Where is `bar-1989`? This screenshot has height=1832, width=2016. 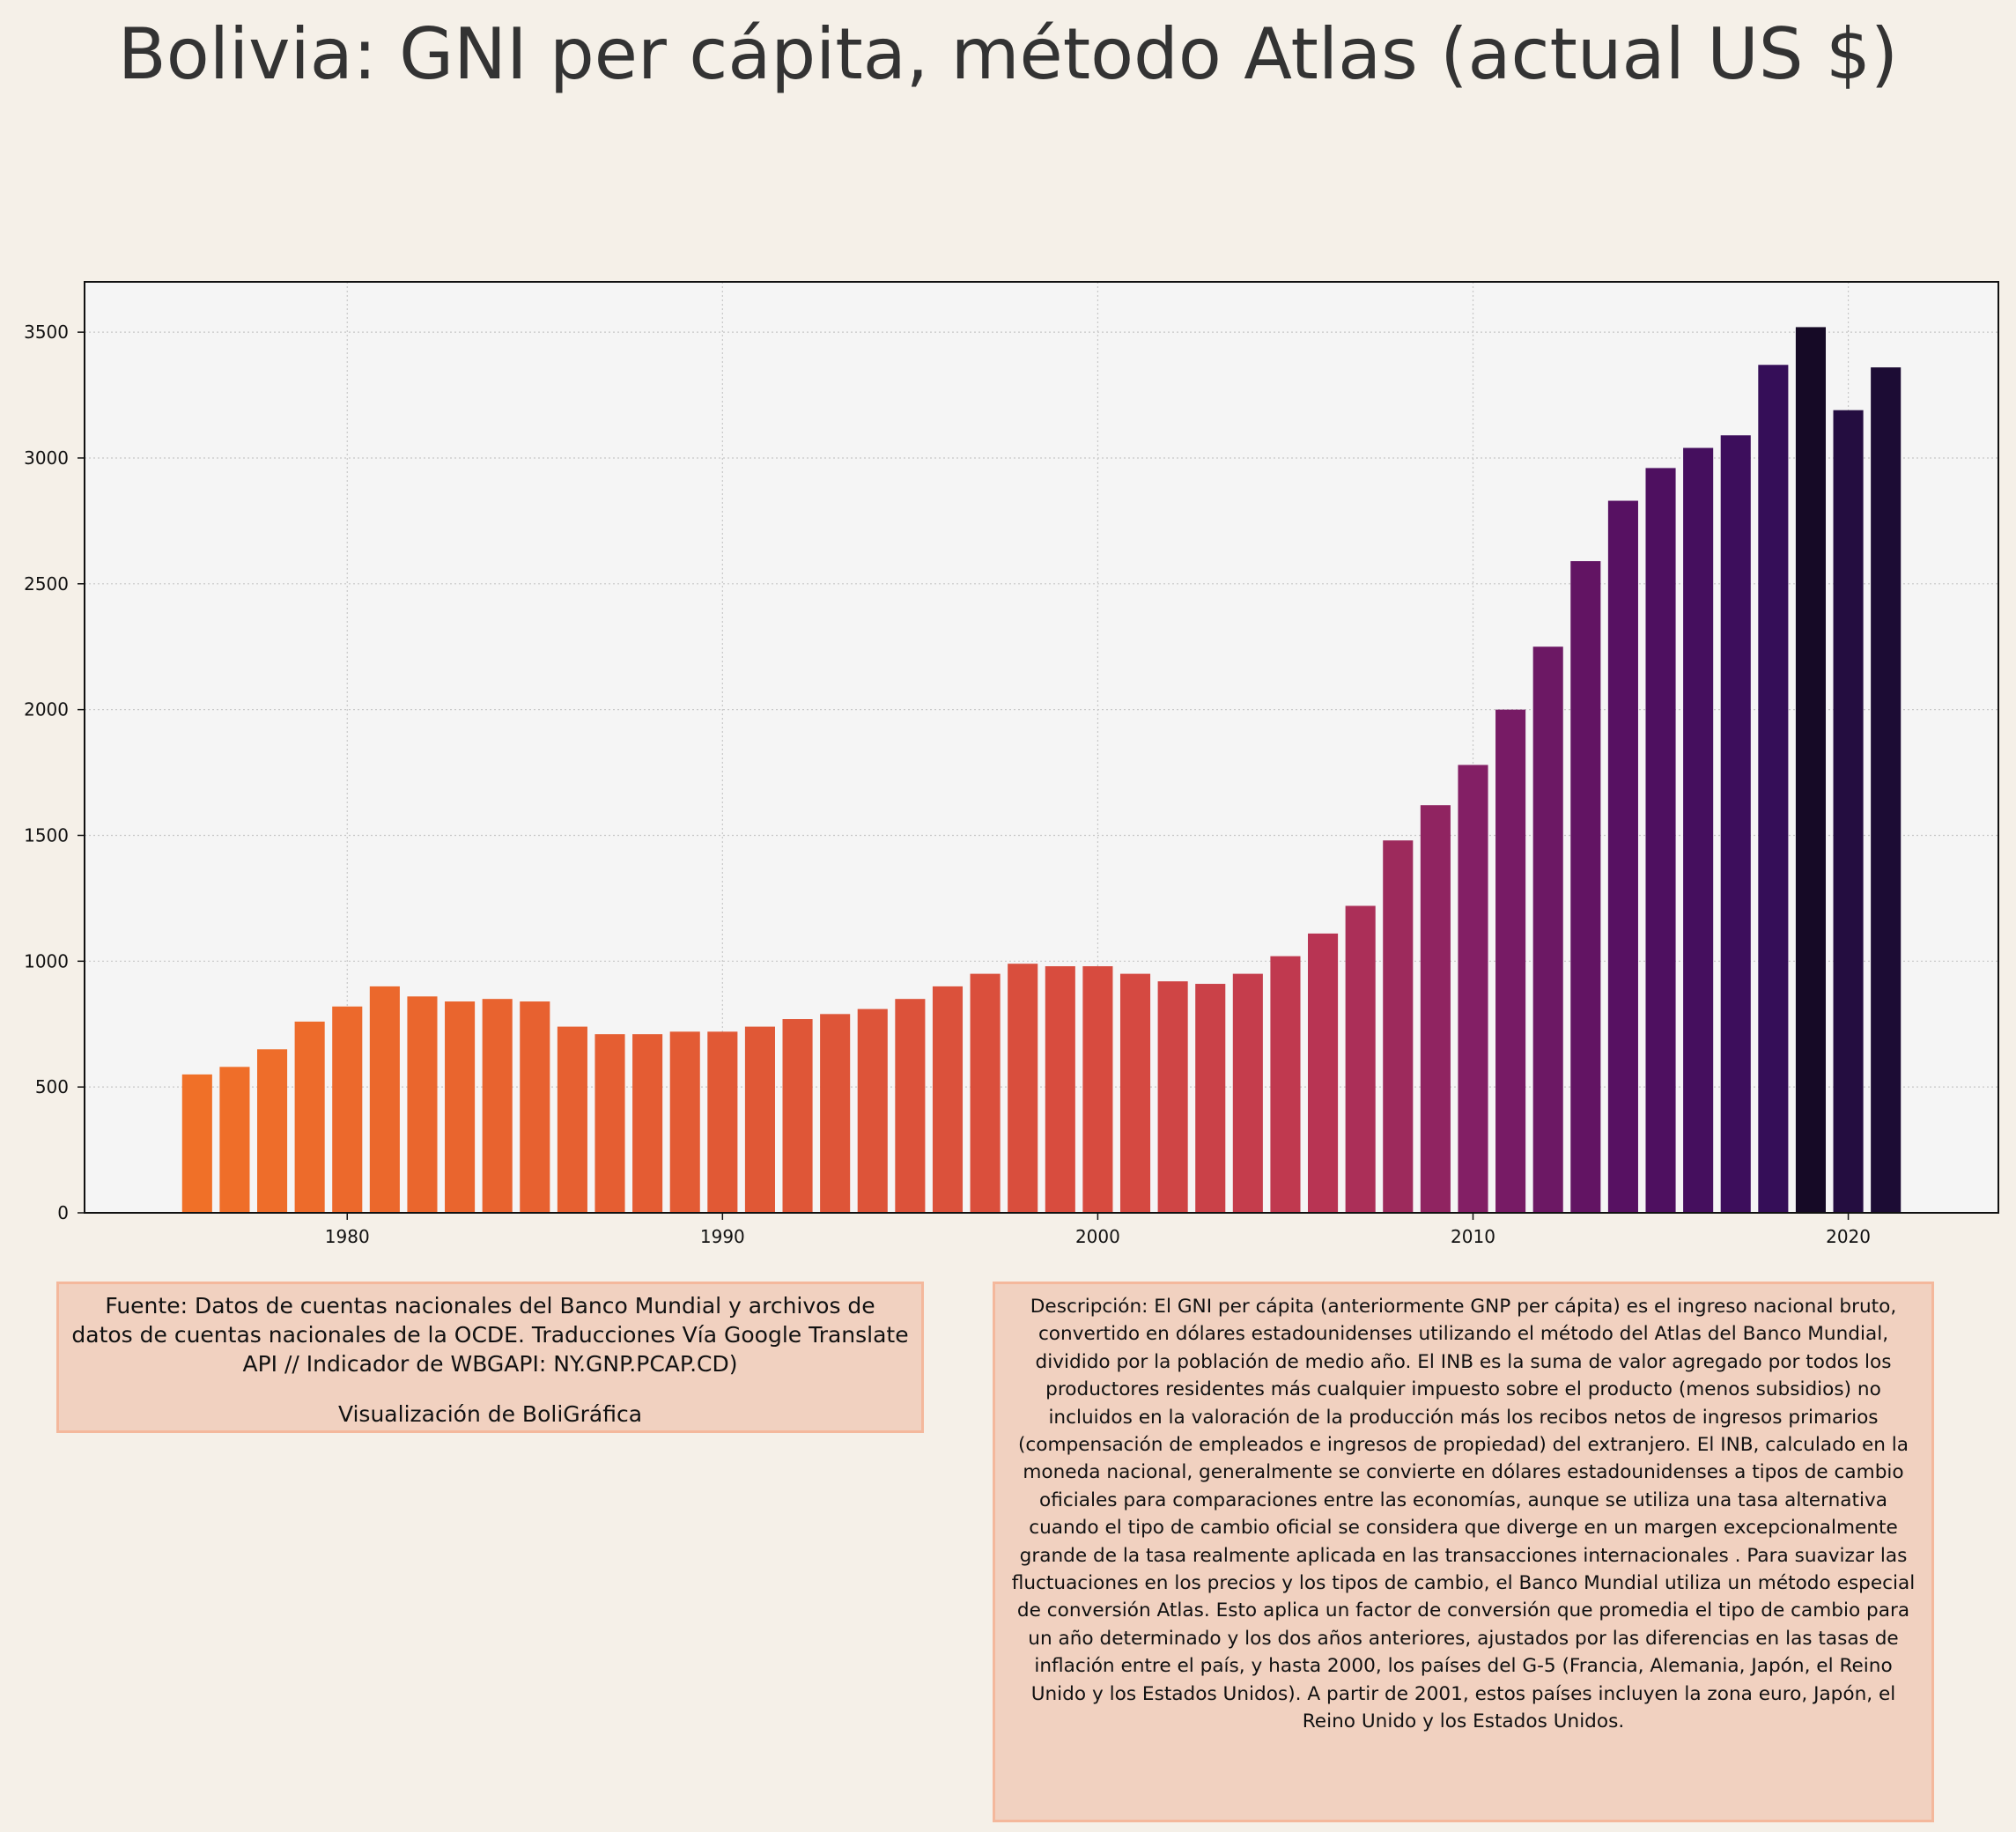 bar-1989 is located at coordinates (685, 1122).